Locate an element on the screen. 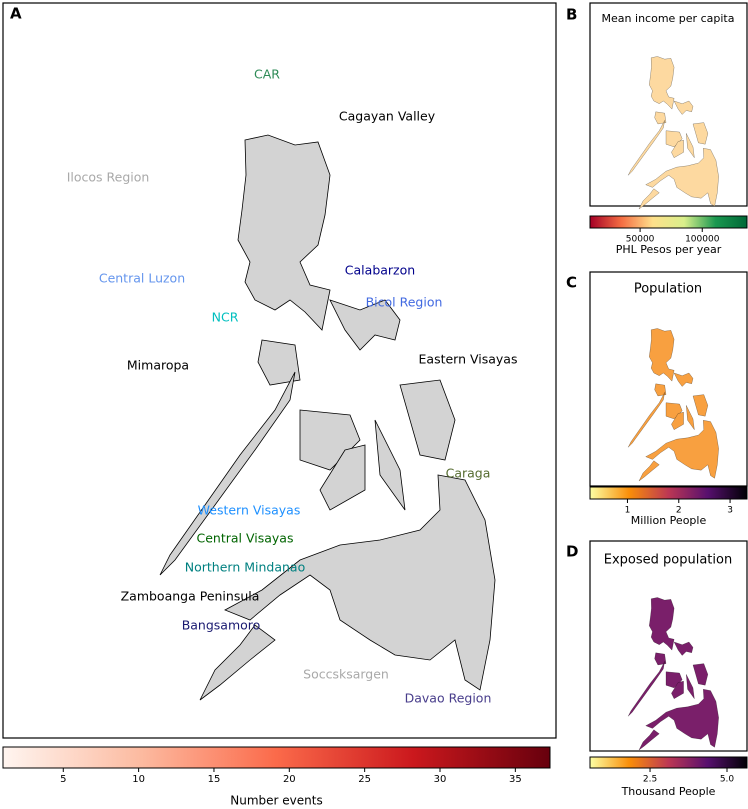  tick-label: 15 is located at coordinates (214, 779).